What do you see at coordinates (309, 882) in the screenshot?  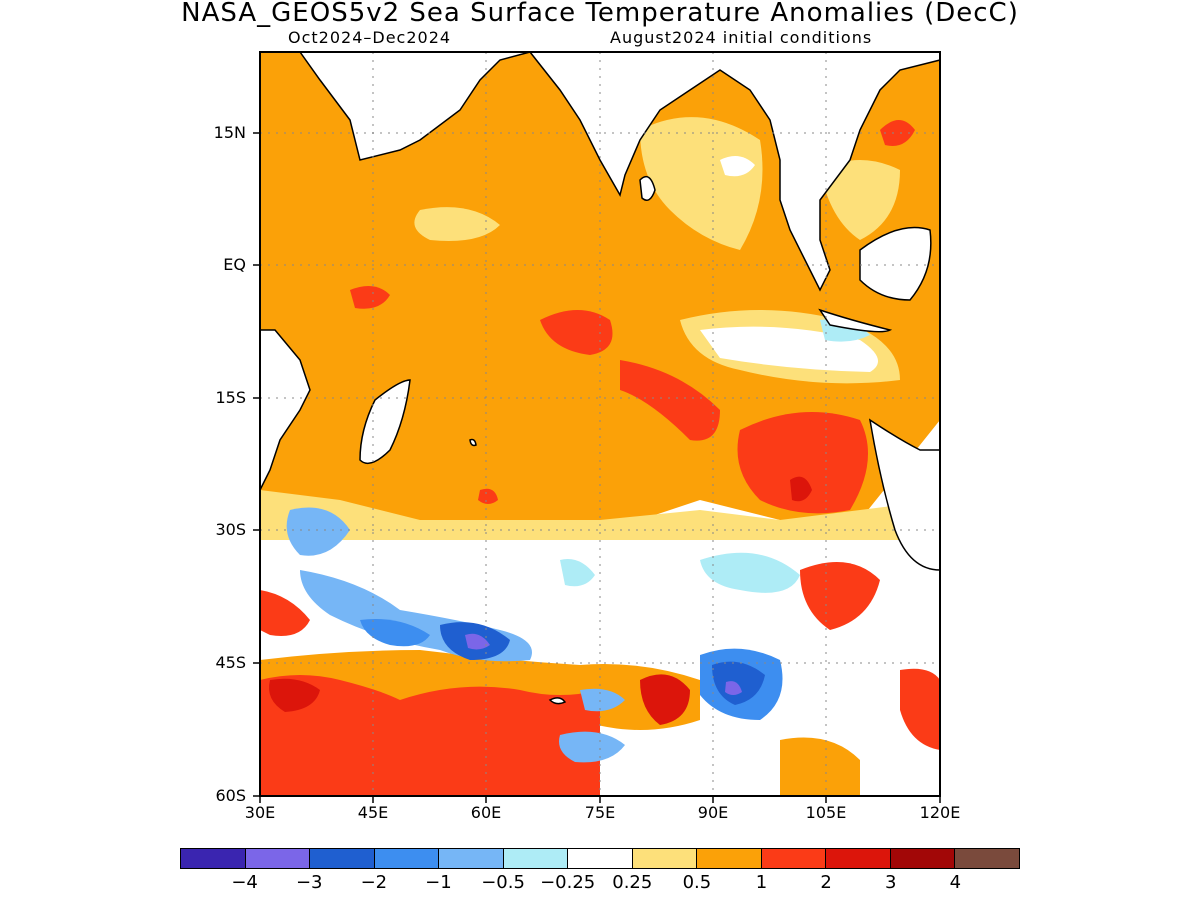 I see `colorbar-label: −3` at bounding box center [309, 882].